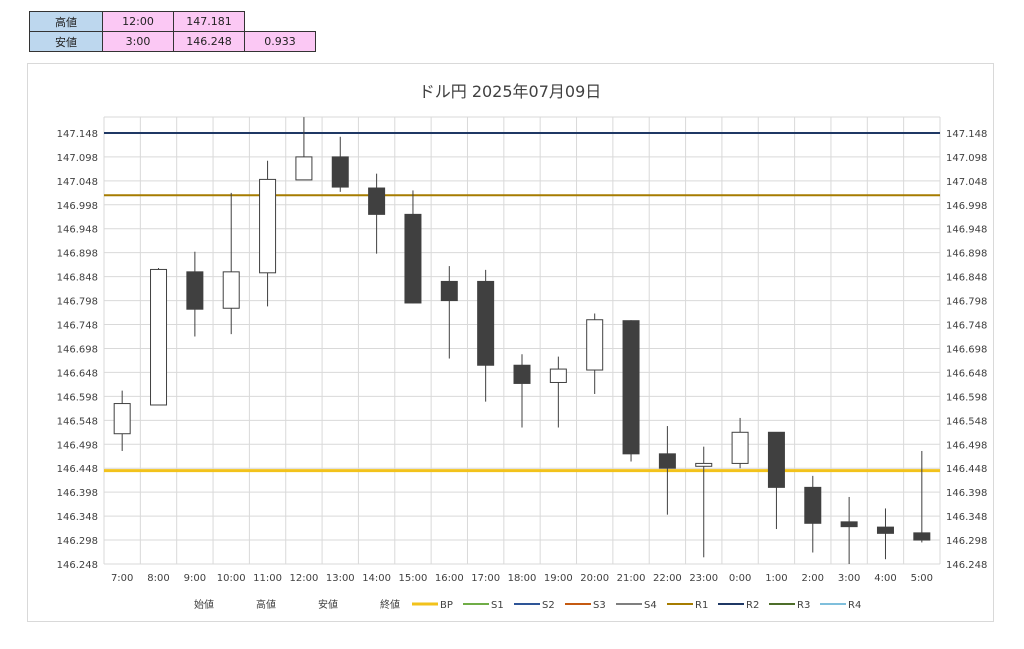  I want to click on low-value: 146.248, so click(209, 41).